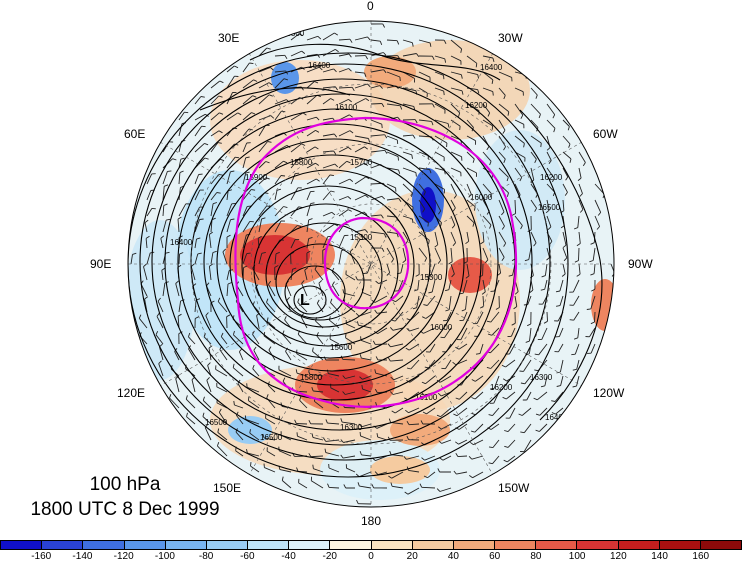  Describe the element at coordinates (535, 556) in the screenshot. I see `colorbar-tick-label: 80` at that location.